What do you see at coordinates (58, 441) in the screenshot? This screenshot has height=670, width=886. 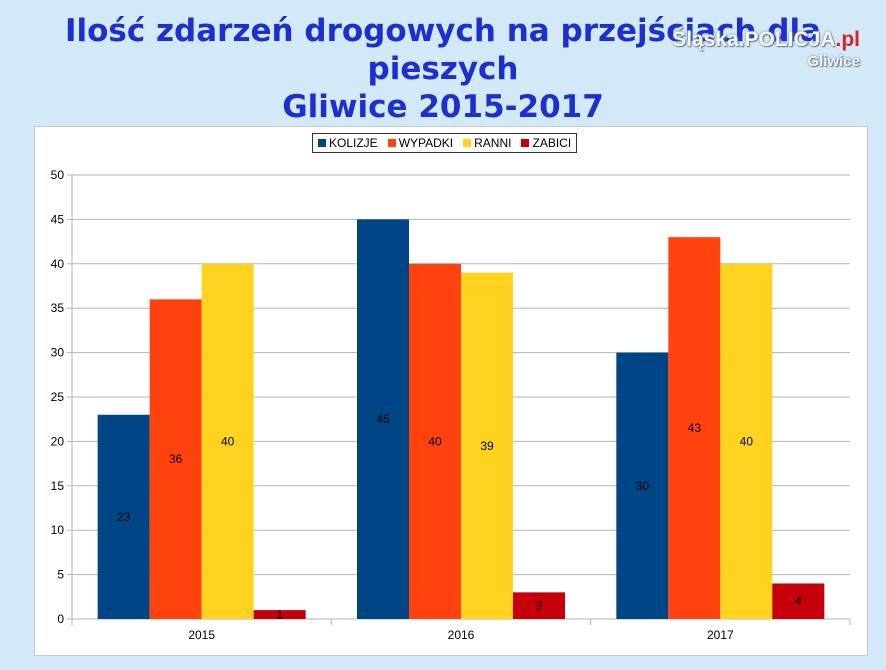 I see `y-tick-label: 20` at bounding box center [58, 441].